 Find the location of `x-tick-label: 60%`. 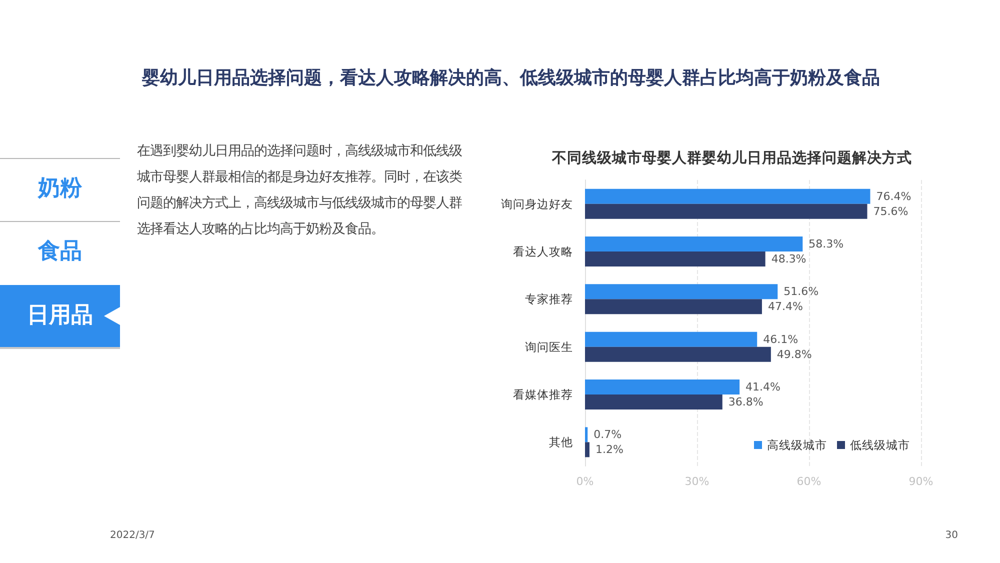

x-tick-label: 60% is located at coordinates (809, 481).